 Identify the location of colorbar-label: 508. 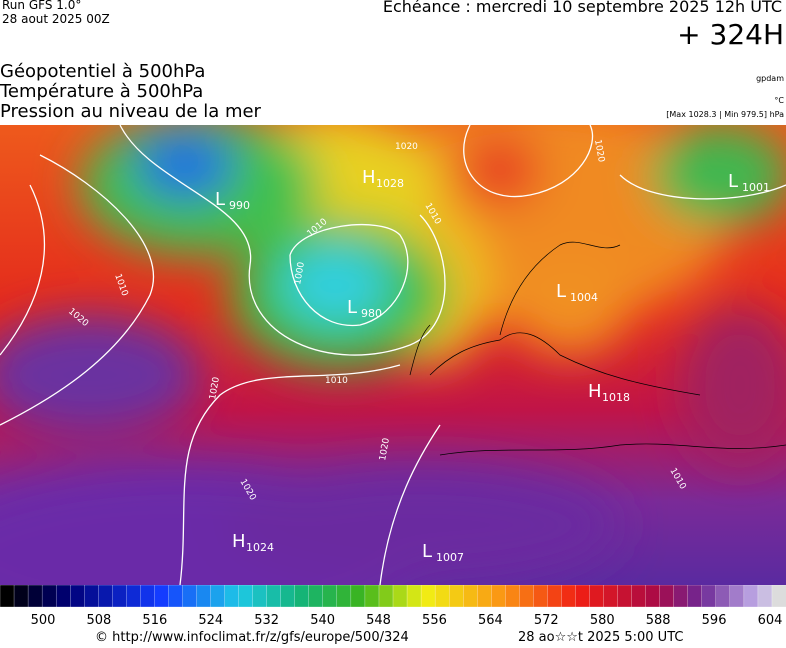
(99, 620).